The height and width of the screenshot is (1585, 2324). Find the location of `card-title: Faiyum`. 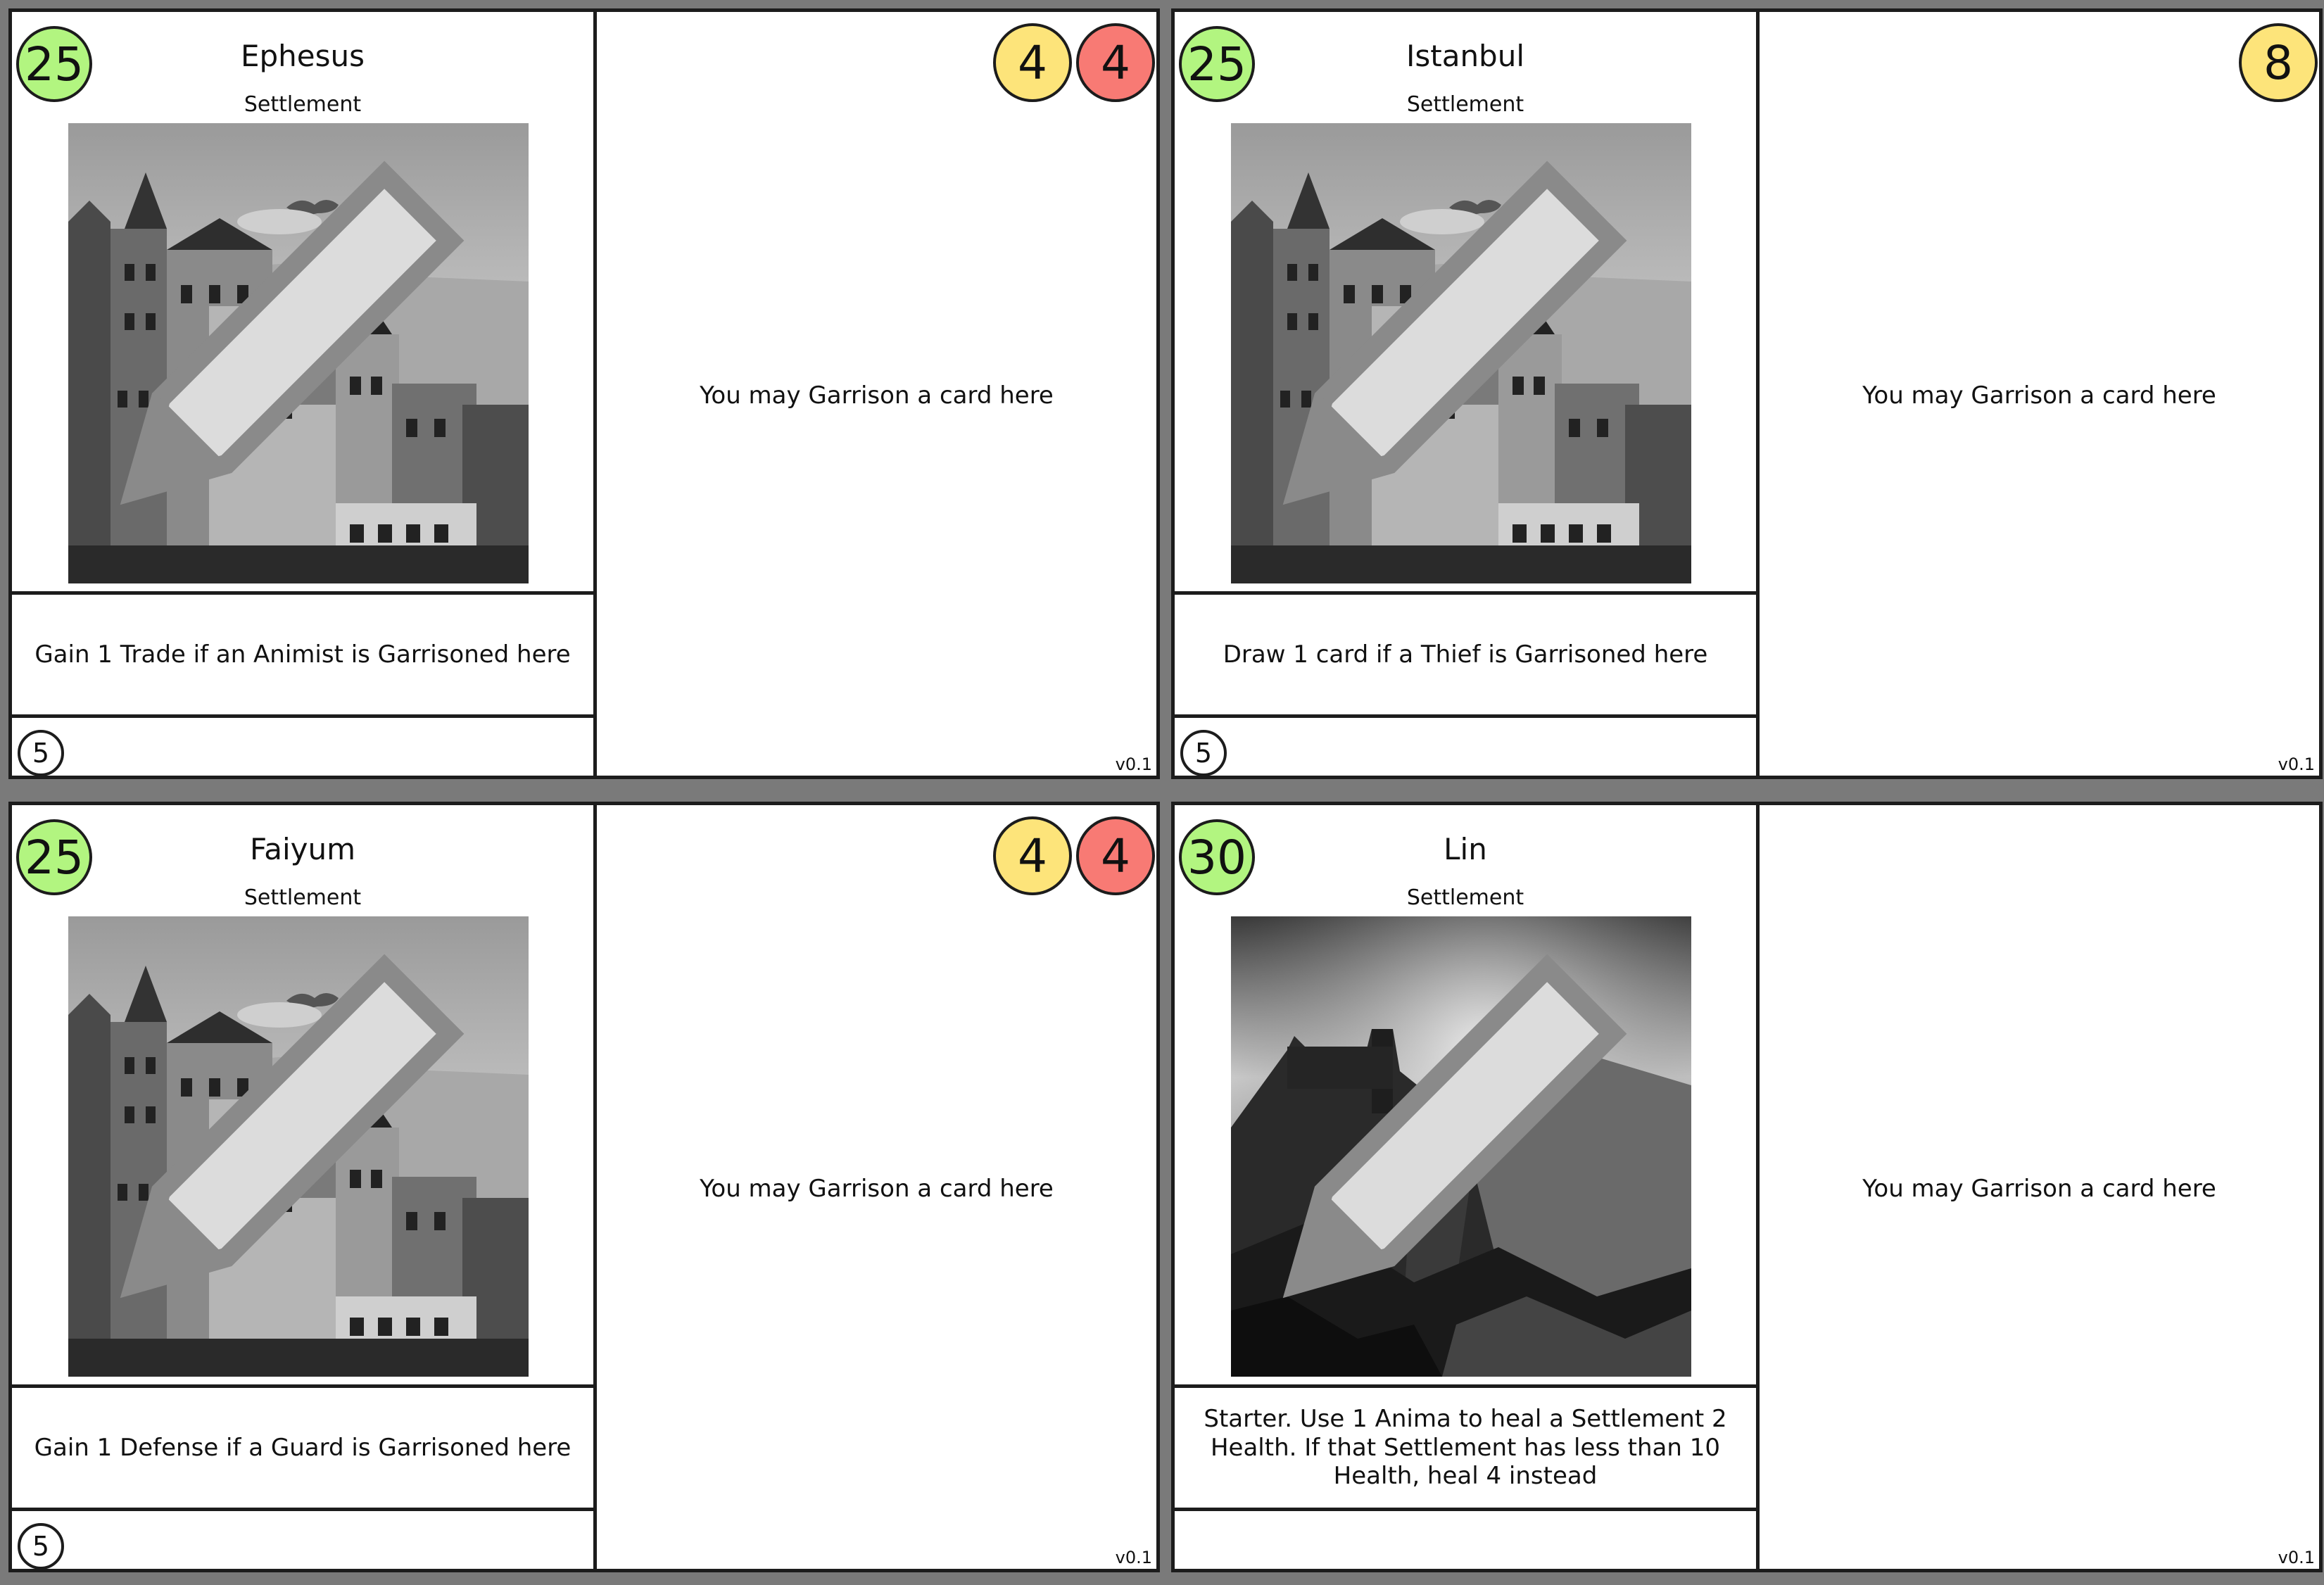

card-title: Faiyum is located at coordinates (302, 849).